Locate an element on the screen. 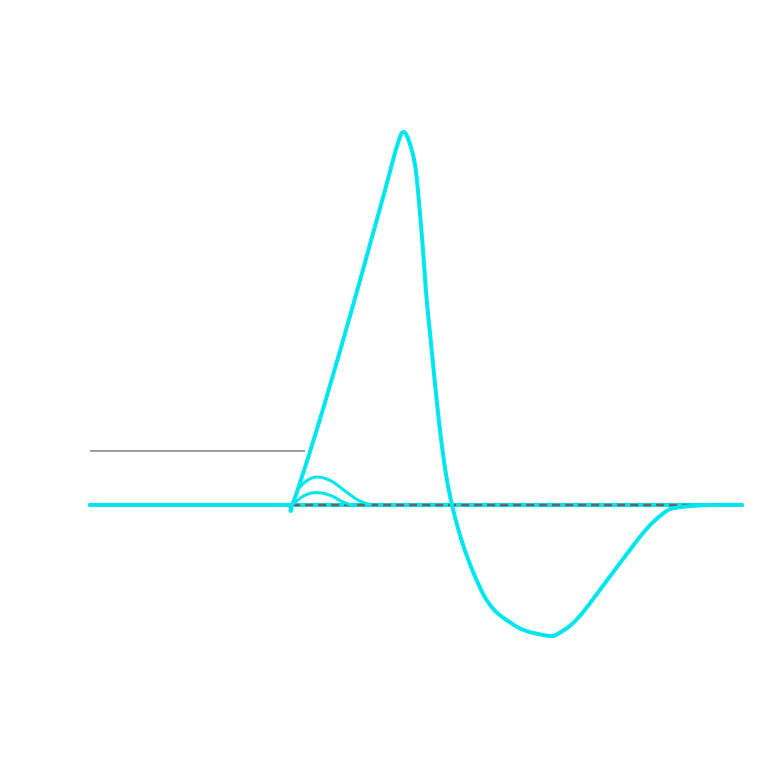 The image size is (768, 758). reference-lines is located at coordinates (416, 478).